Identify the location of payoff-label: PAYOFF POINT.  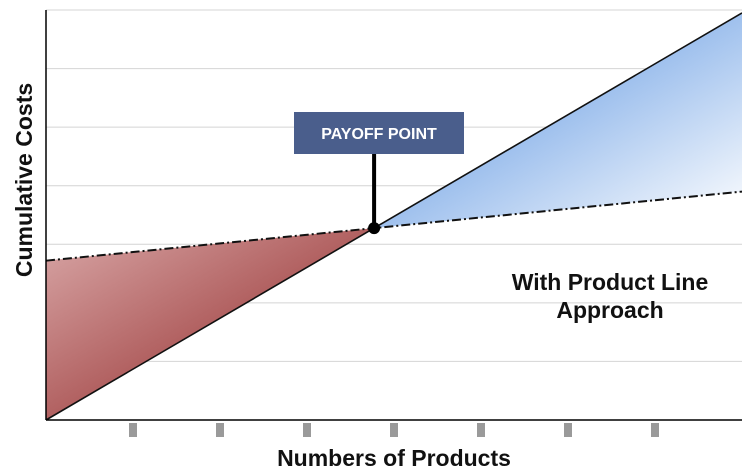
(379, 134).